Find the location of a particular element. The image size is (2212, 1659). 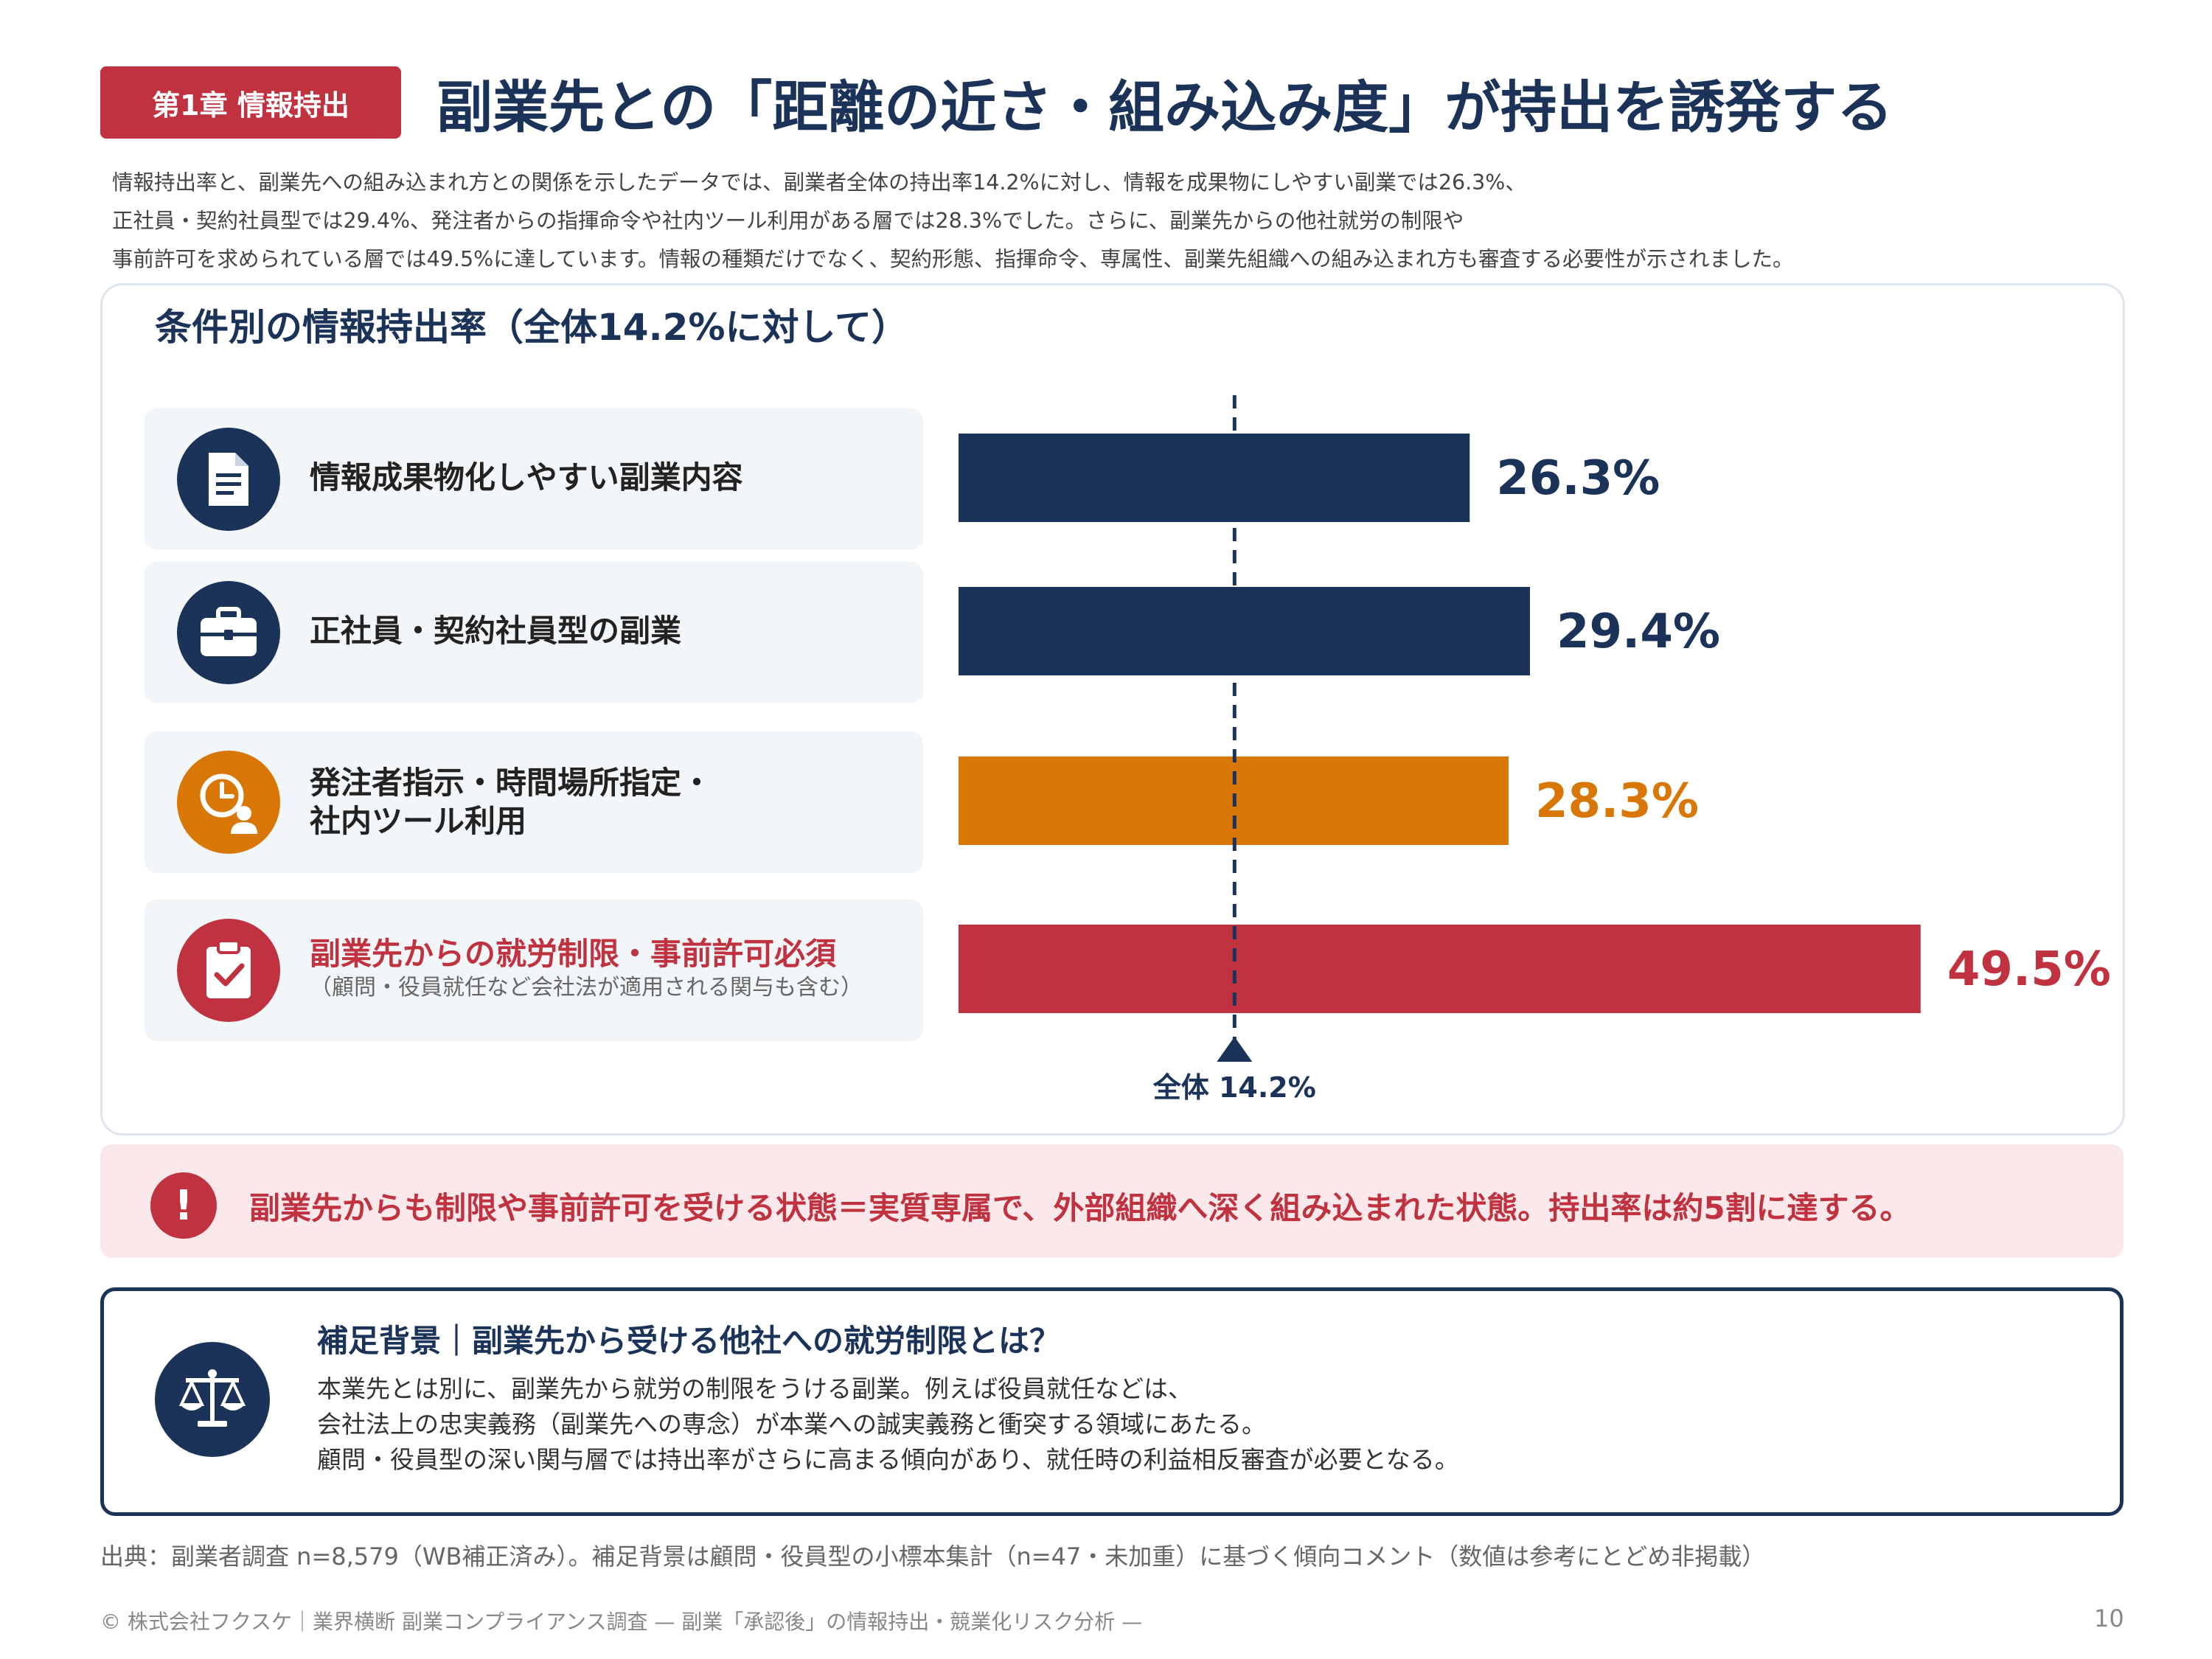

row-label-line: 正社員・契約社員型の副業 is located at coordinates (496, 631).